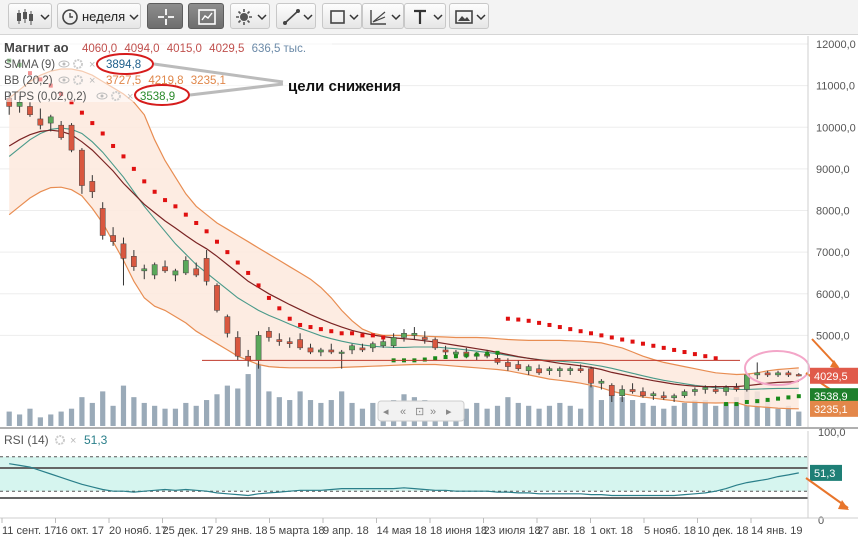 The height and width of the screenshot is (541, 858). Describe the element at coordinates (102, 96) in the screenshot. I see `ptps-eye-icon` at that location.